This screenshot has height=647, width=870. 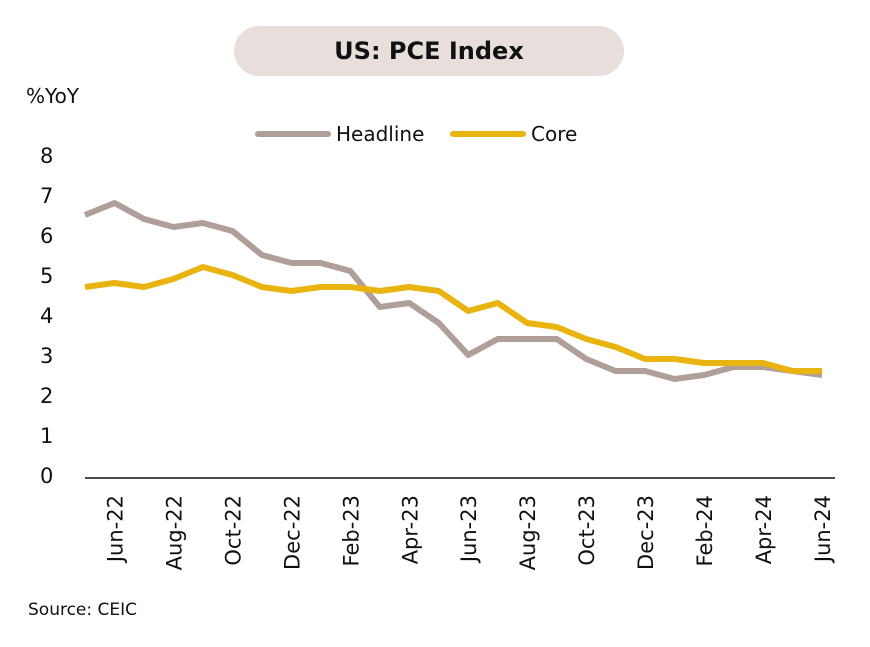 What do you see at coordinates (823, 529) in the screenshot?
I see `x-tick-label: Jun-24` at bounding box center [823, 529].